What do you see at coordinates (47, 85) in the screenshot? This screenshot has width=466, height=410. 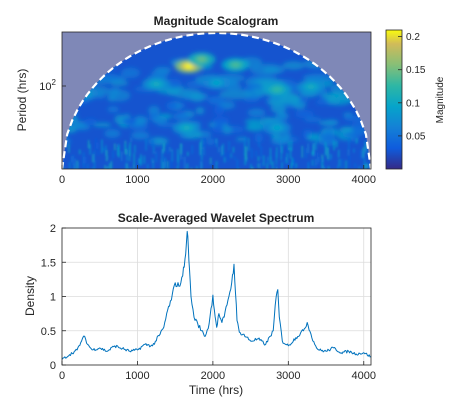 I see `y-tick-label-100: 102` at bounding box center [47, 85].